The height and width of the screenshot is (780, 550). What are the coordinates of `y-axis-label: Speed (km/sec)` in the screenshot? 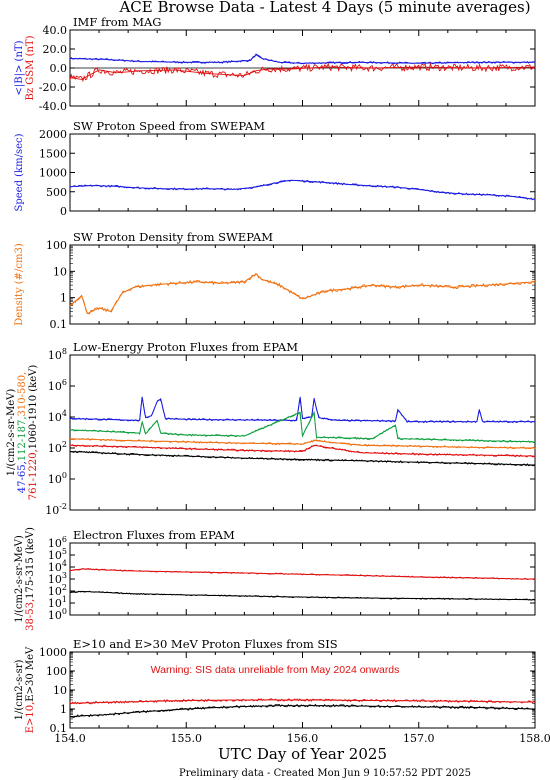 It's located at (19, 172).